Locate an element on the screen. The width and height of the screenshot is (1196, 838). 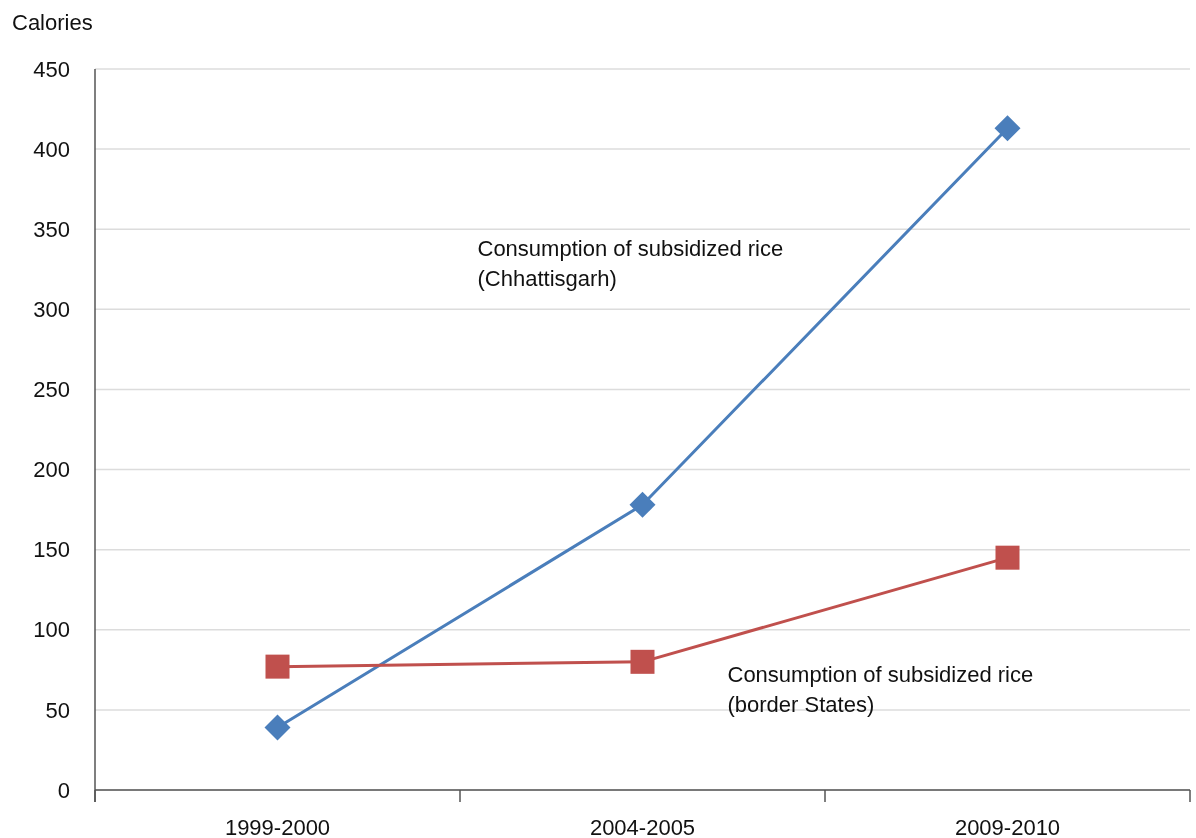
y-tick-label: 350 is located at coordinates (51, 229).